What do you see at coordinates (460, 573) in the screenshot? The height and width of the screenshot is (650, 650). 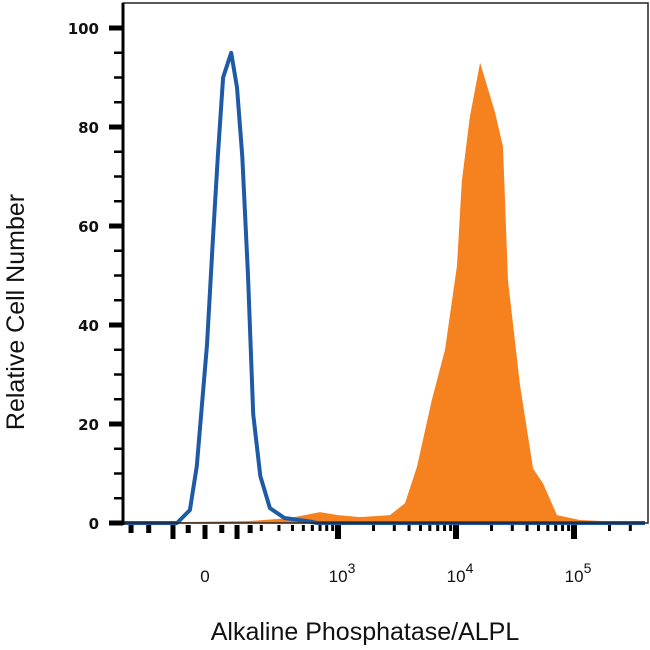 I see `x-tick-label: 10⁴` at bounding box center [460, 573].